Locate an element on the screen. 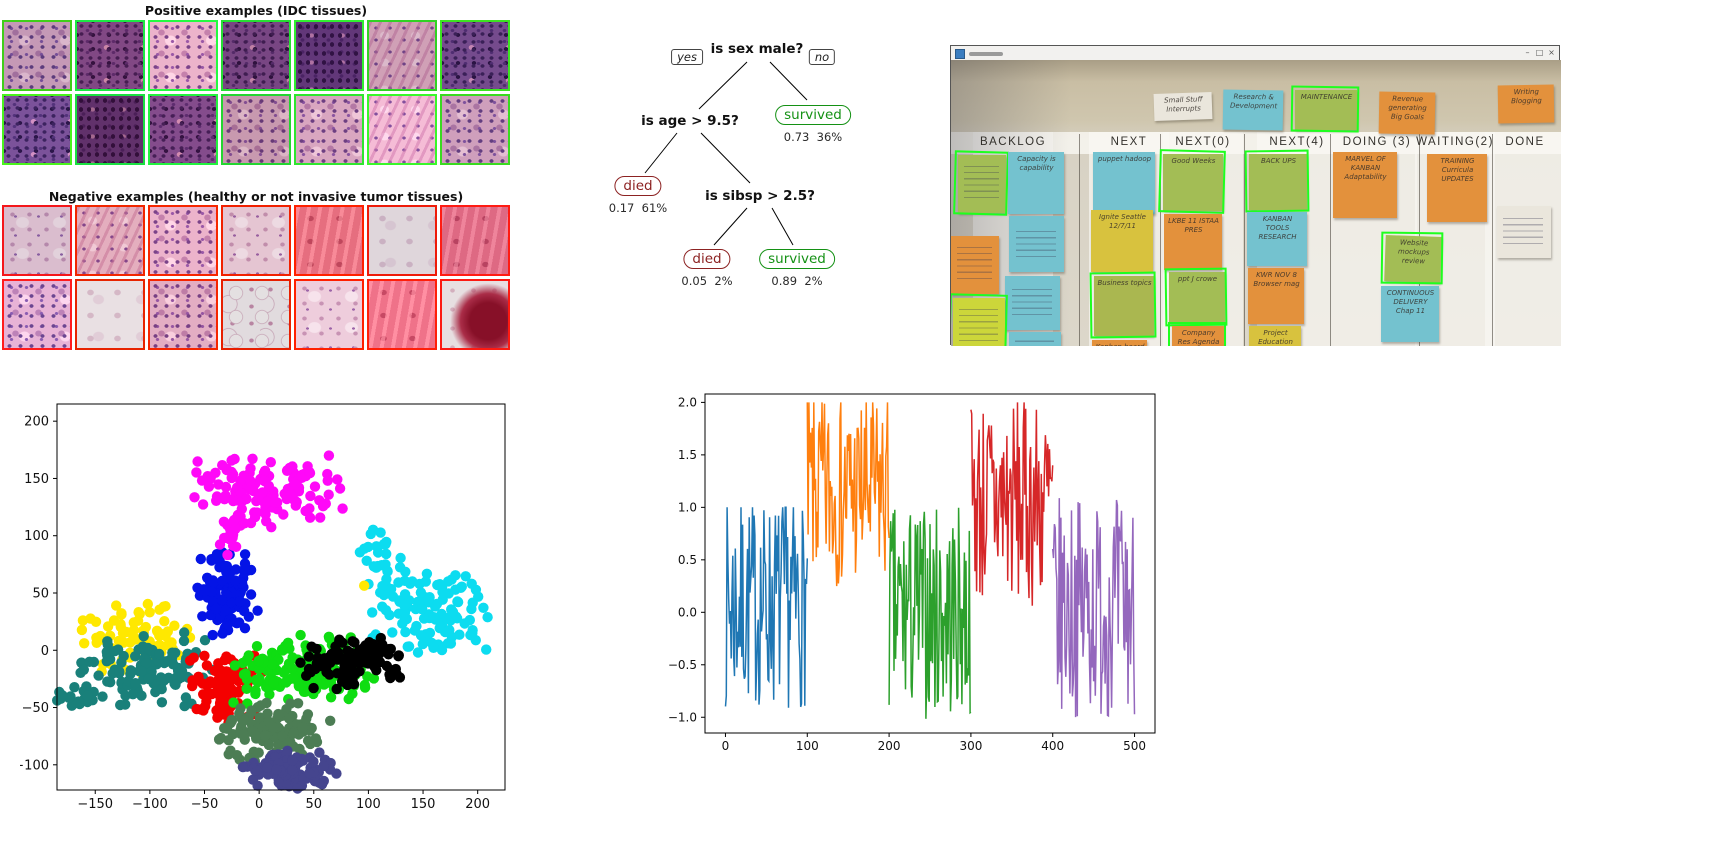  kanban-column-header: BACKLOG is located at coordinates (1013, 142).